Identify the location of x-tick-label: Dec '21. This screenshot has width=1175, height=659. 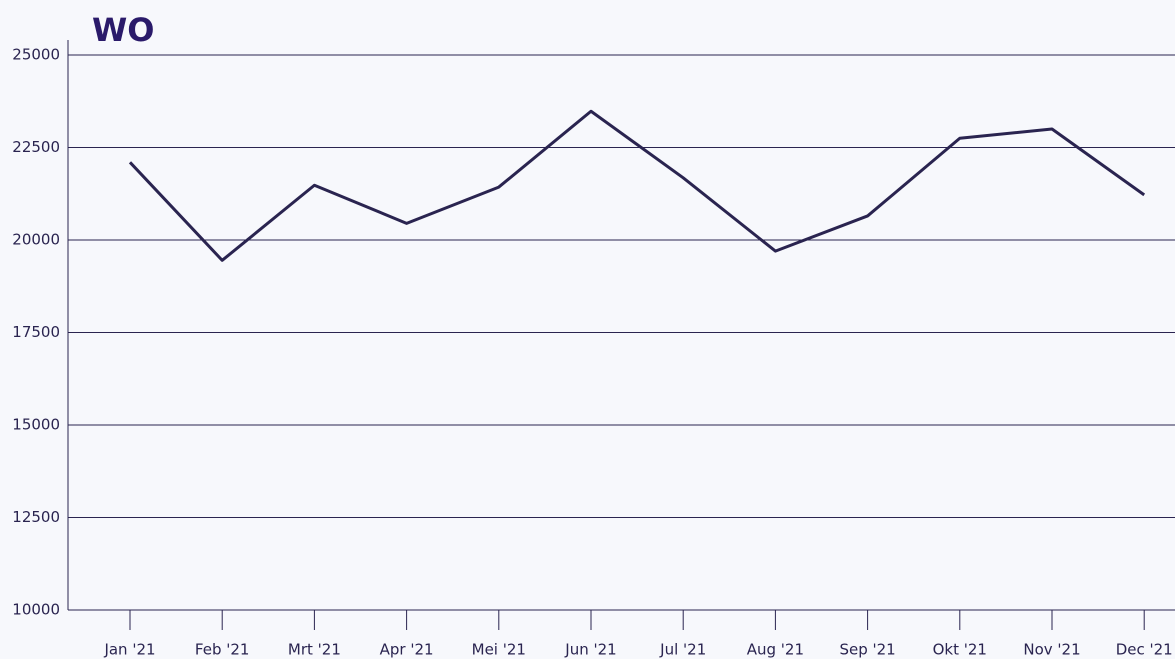
(1144, 650).